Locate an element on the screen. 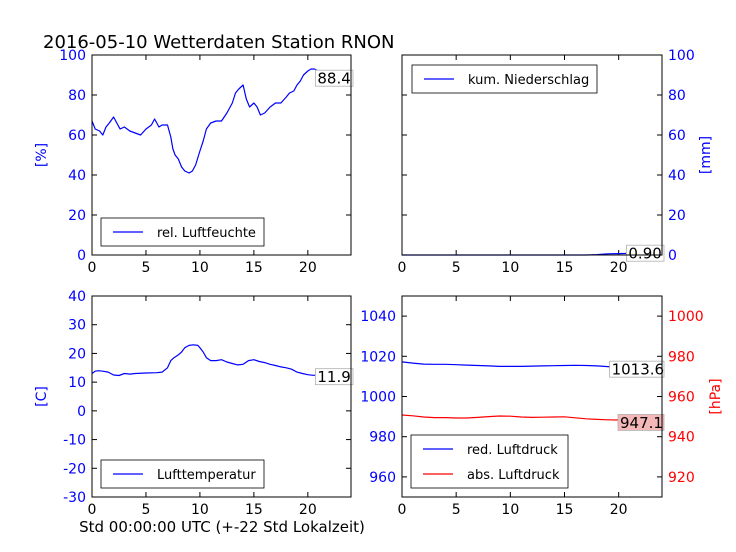  last-value-label-right: 947.1 is located at coordinates (641, 423).